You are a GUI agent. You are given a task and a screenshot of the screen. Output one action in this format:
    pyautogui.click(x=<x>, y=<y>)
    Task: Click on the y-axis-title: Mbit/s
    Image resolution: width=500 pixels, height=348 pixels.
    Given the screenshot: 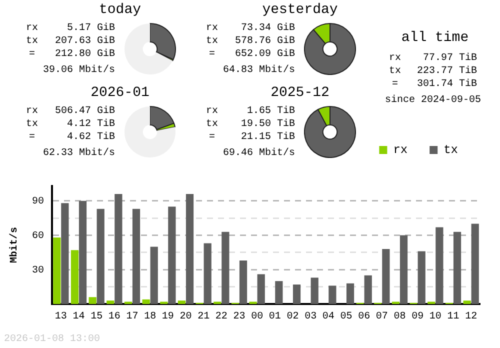 What is the action you would take?
    pyautogui.click(x=14, y=245)
    